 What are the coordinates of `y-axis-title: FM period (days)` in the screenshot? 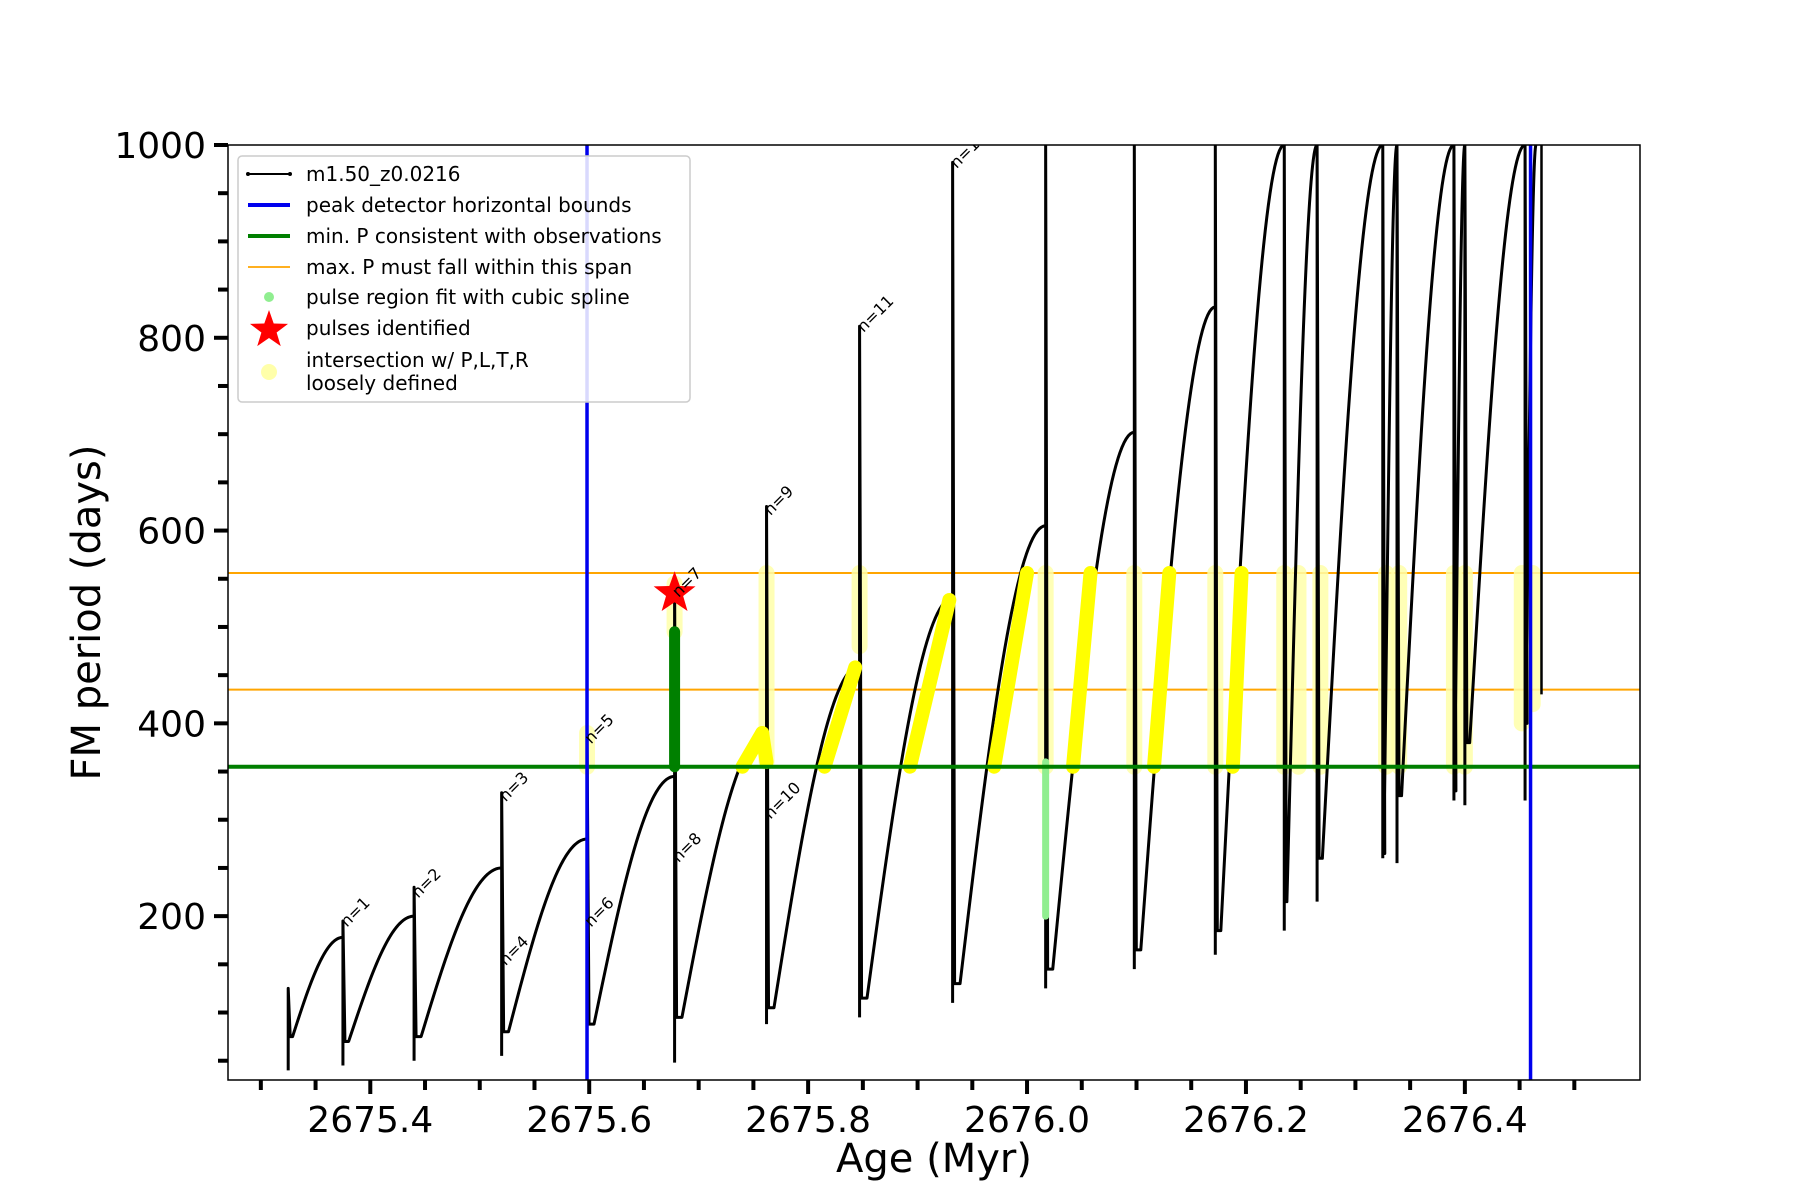 It's located at (87, 613).